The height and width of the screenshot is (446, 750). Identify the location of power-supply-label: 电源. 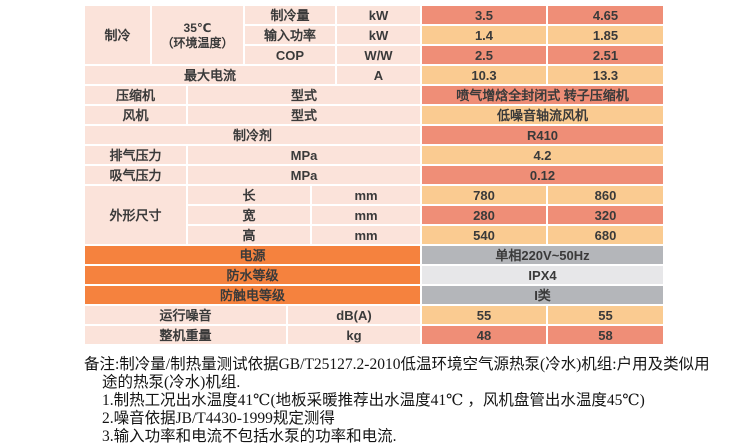
(252, 255).